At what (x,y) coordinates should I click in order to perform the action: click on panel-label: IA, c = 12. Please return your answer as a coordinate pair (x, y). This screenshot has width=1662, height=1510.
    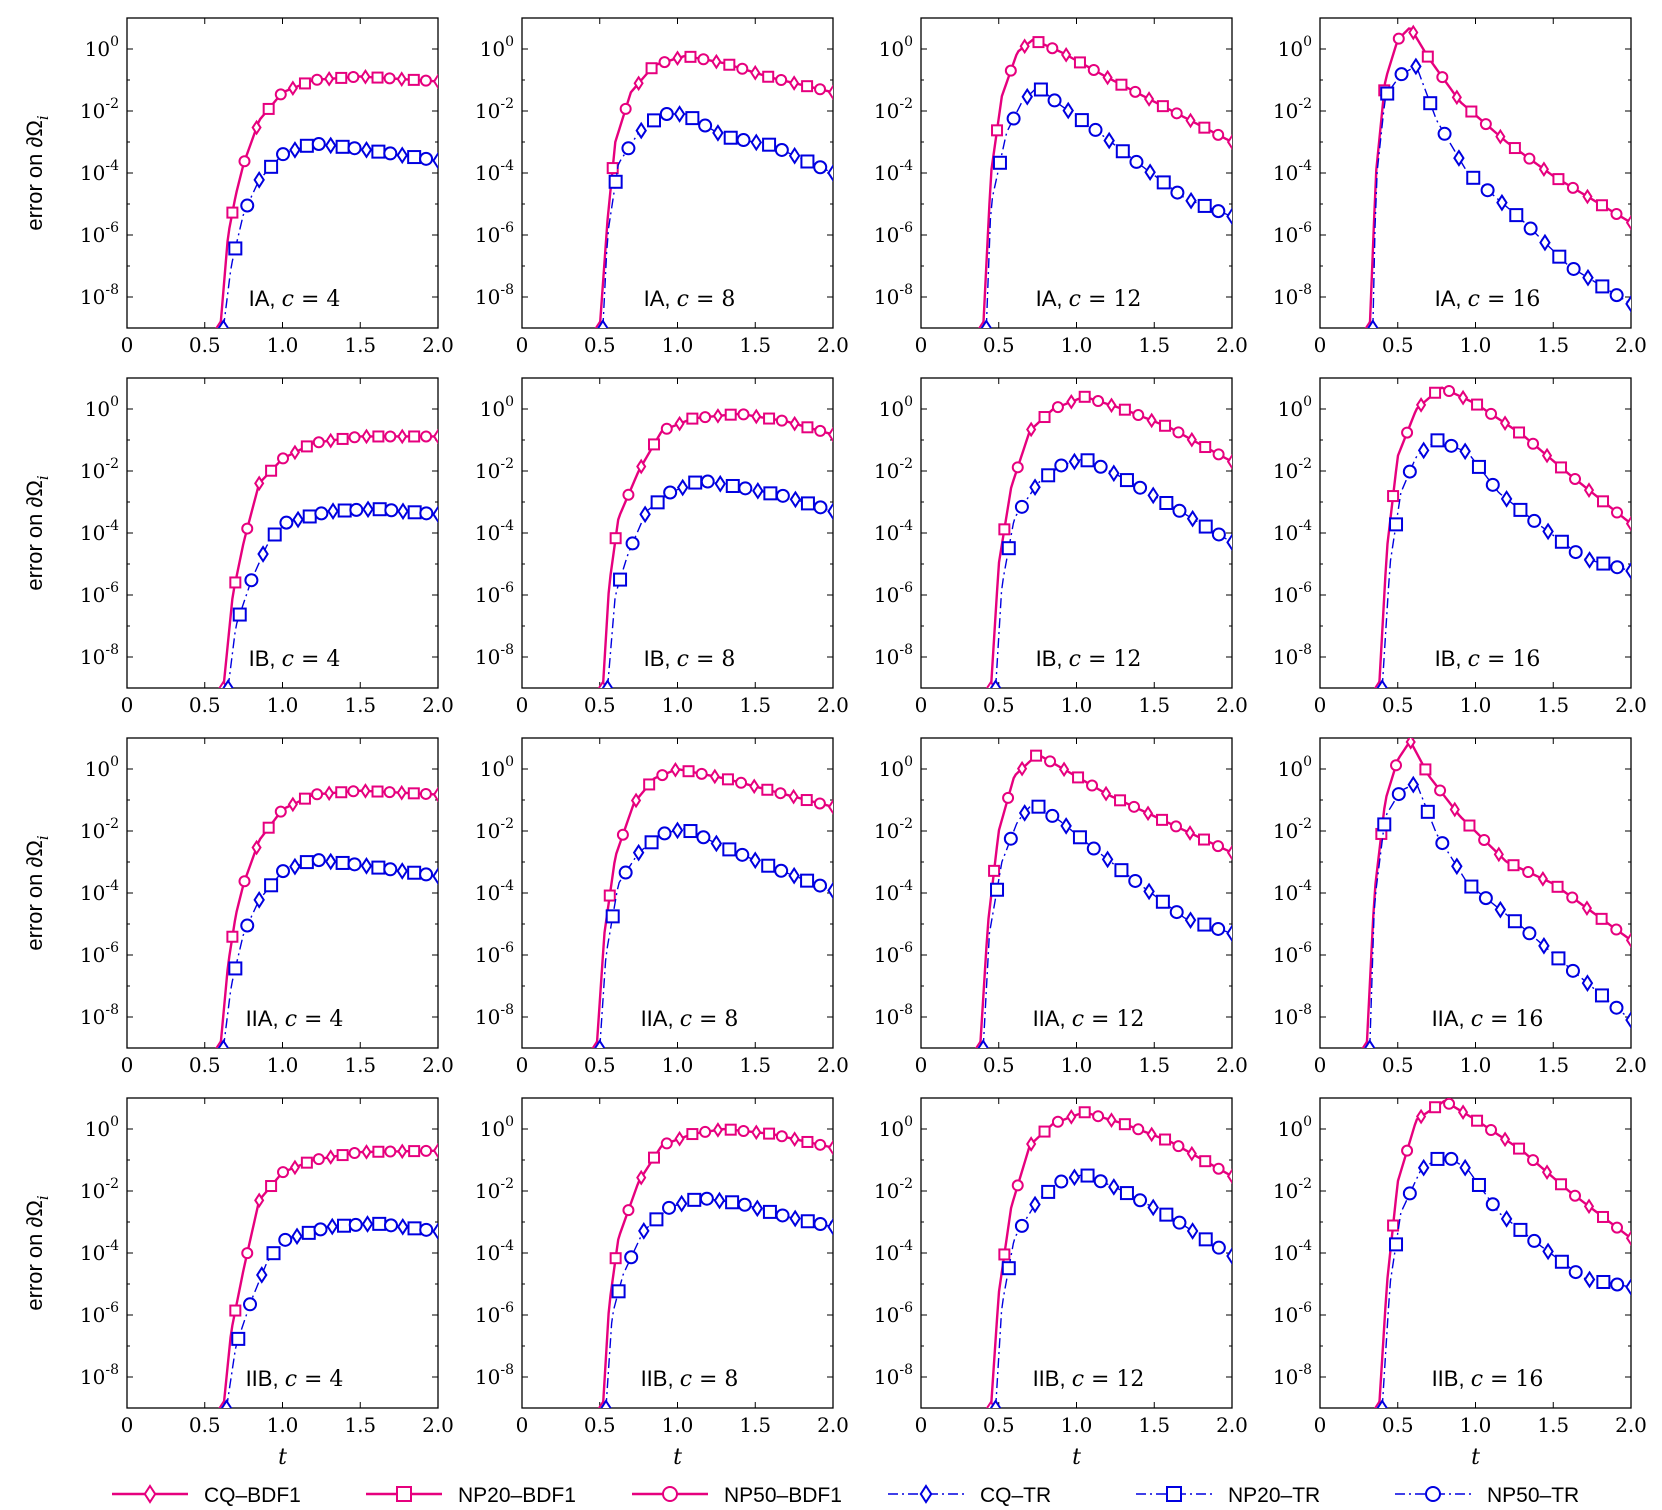
    Looking at the image, I should click on (1089, 299).